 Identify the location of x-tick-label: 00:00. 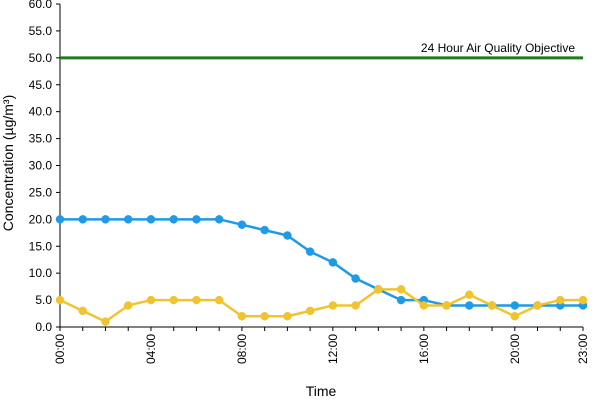
(60, 349).